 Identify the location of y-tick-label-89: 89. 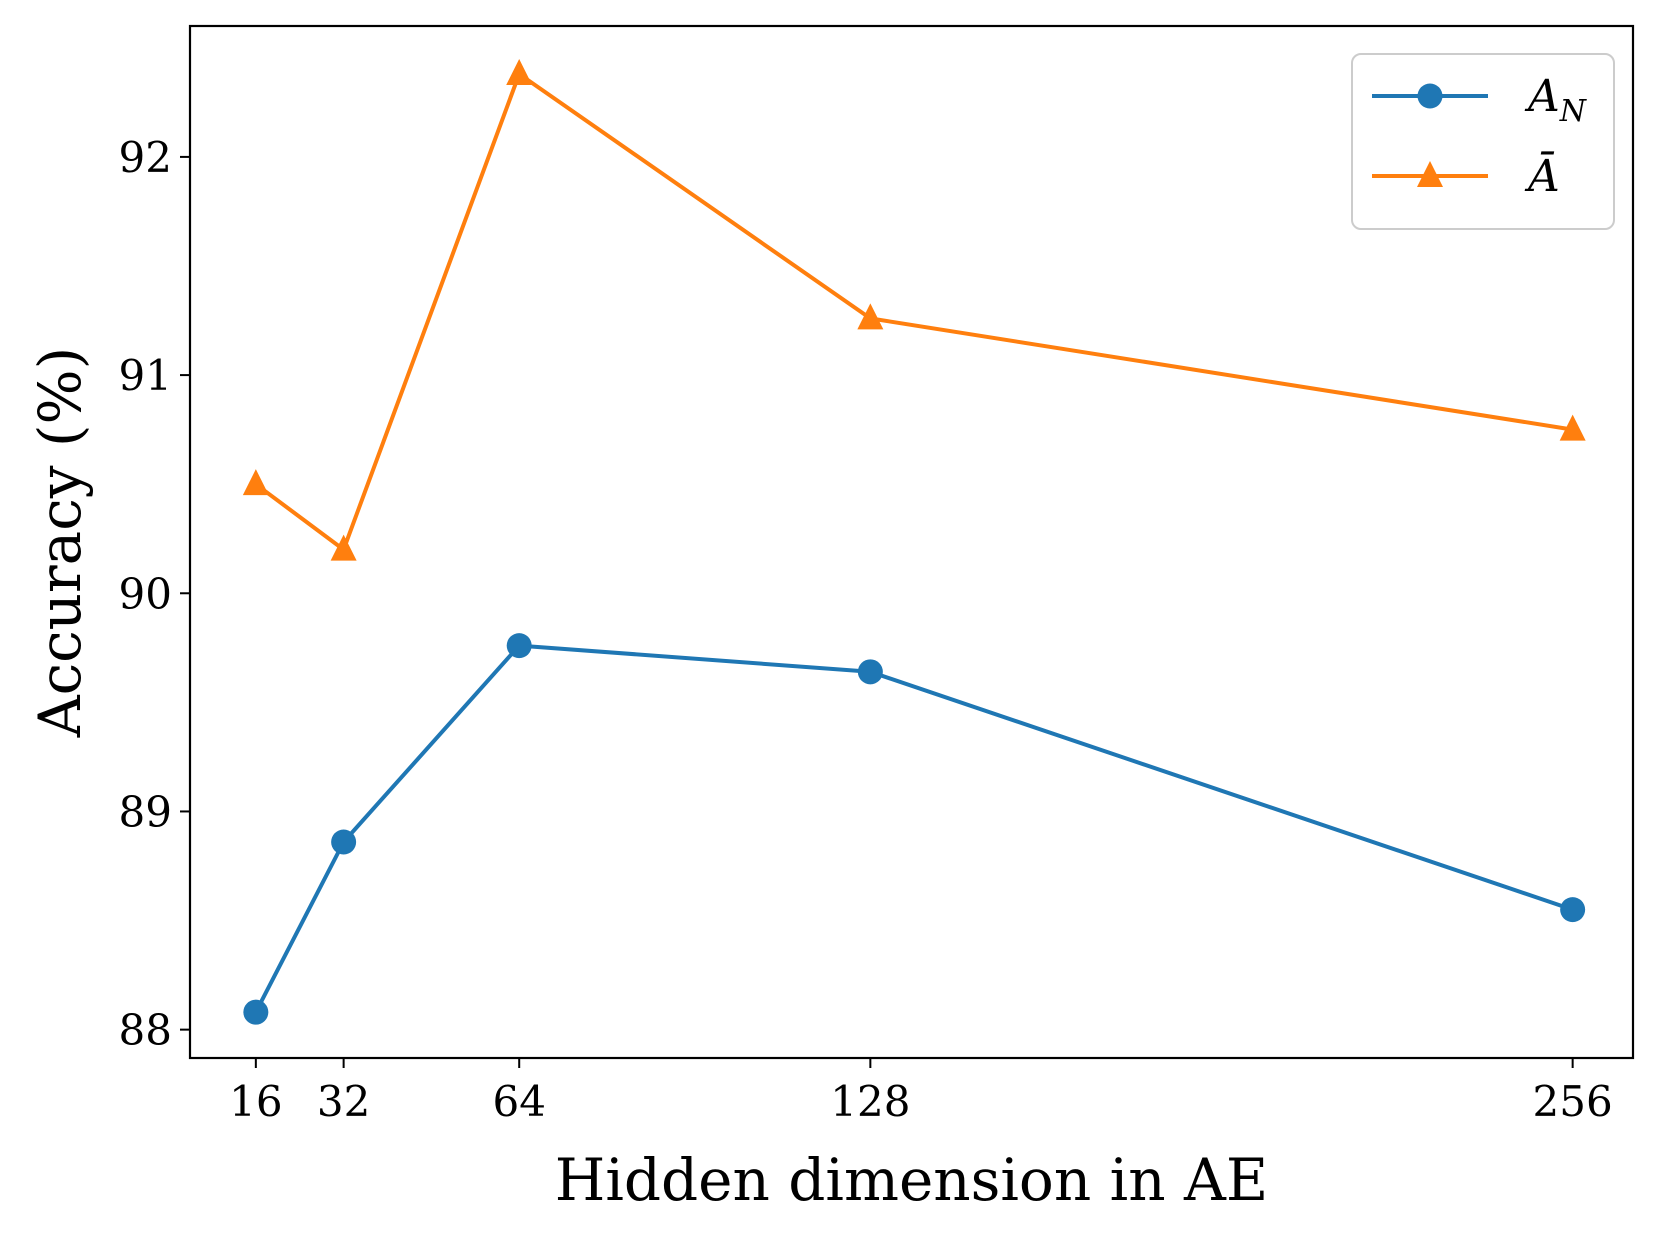
(145, 811).